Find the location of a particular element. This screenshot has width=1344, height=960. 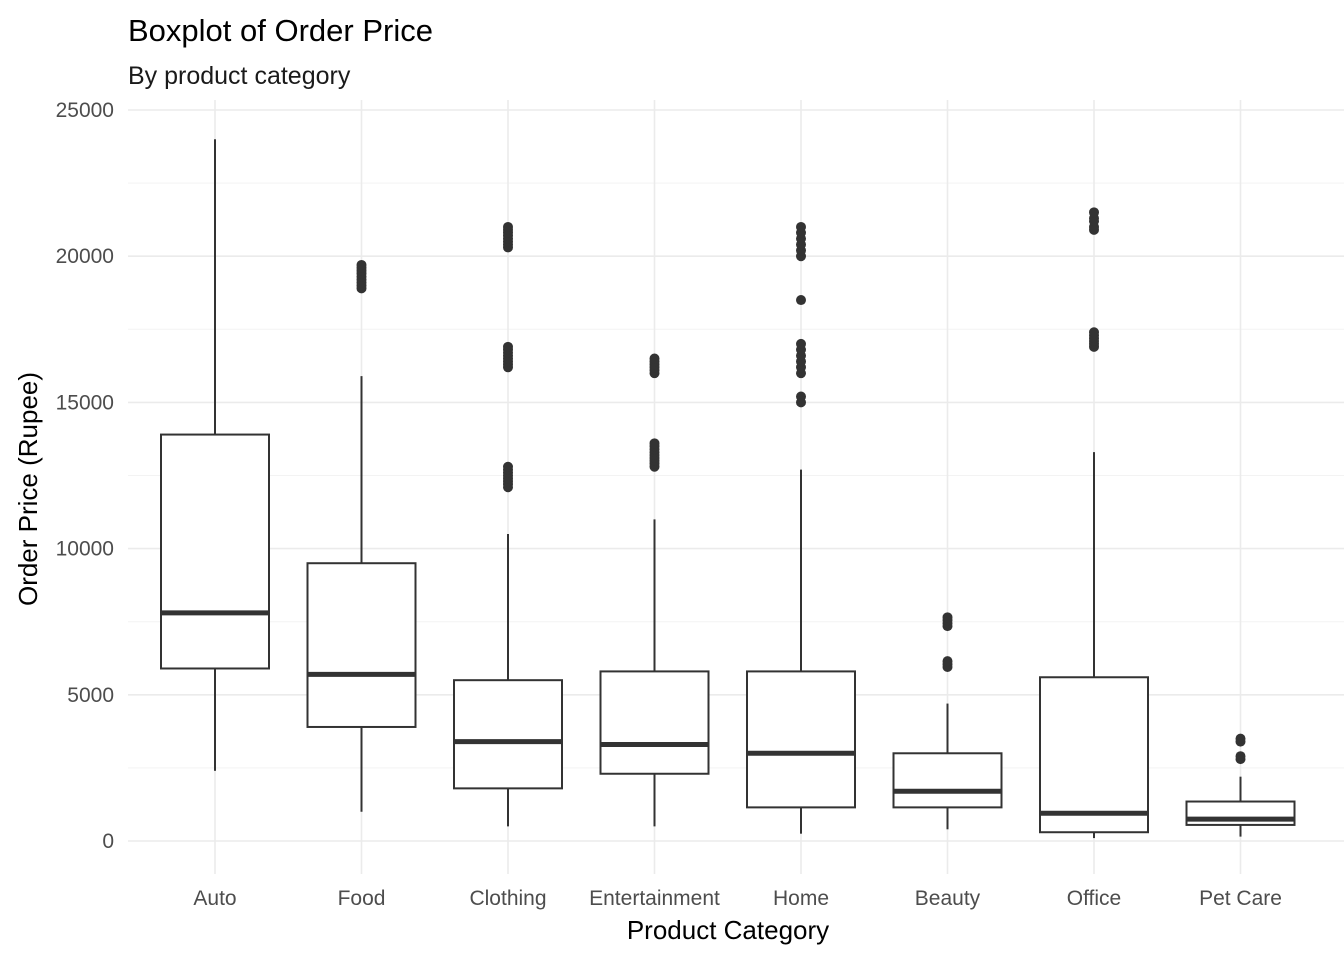

chart-title: Boxplot of Order Price is located at coordinates (280, 30).